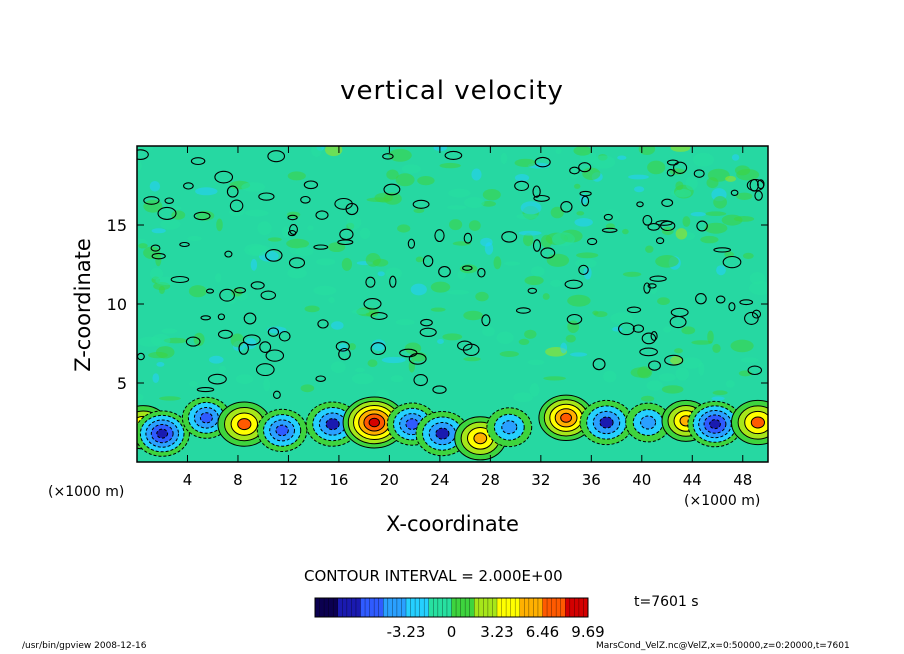  Describe the element at coordinates (83, 305) in the screenshot. I see `y-axis-label: Z-coordinate` at that location.